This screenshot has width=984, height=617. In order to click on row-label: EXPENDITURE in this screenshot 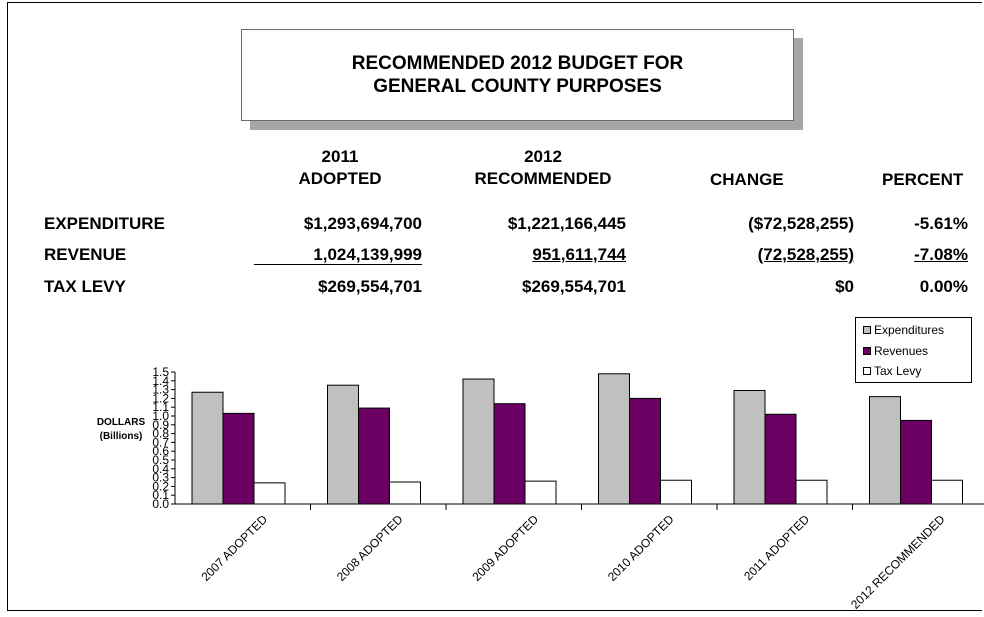, I will do `click(104, 223)`.